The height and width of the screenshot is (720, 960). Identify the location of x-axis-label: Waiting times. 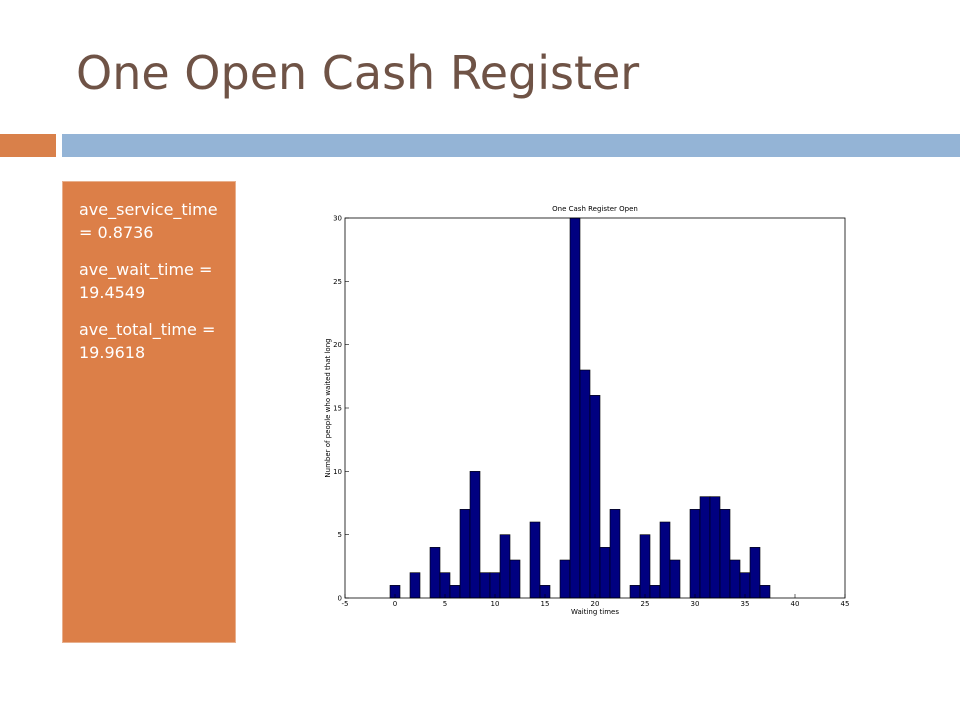
(595, 612).